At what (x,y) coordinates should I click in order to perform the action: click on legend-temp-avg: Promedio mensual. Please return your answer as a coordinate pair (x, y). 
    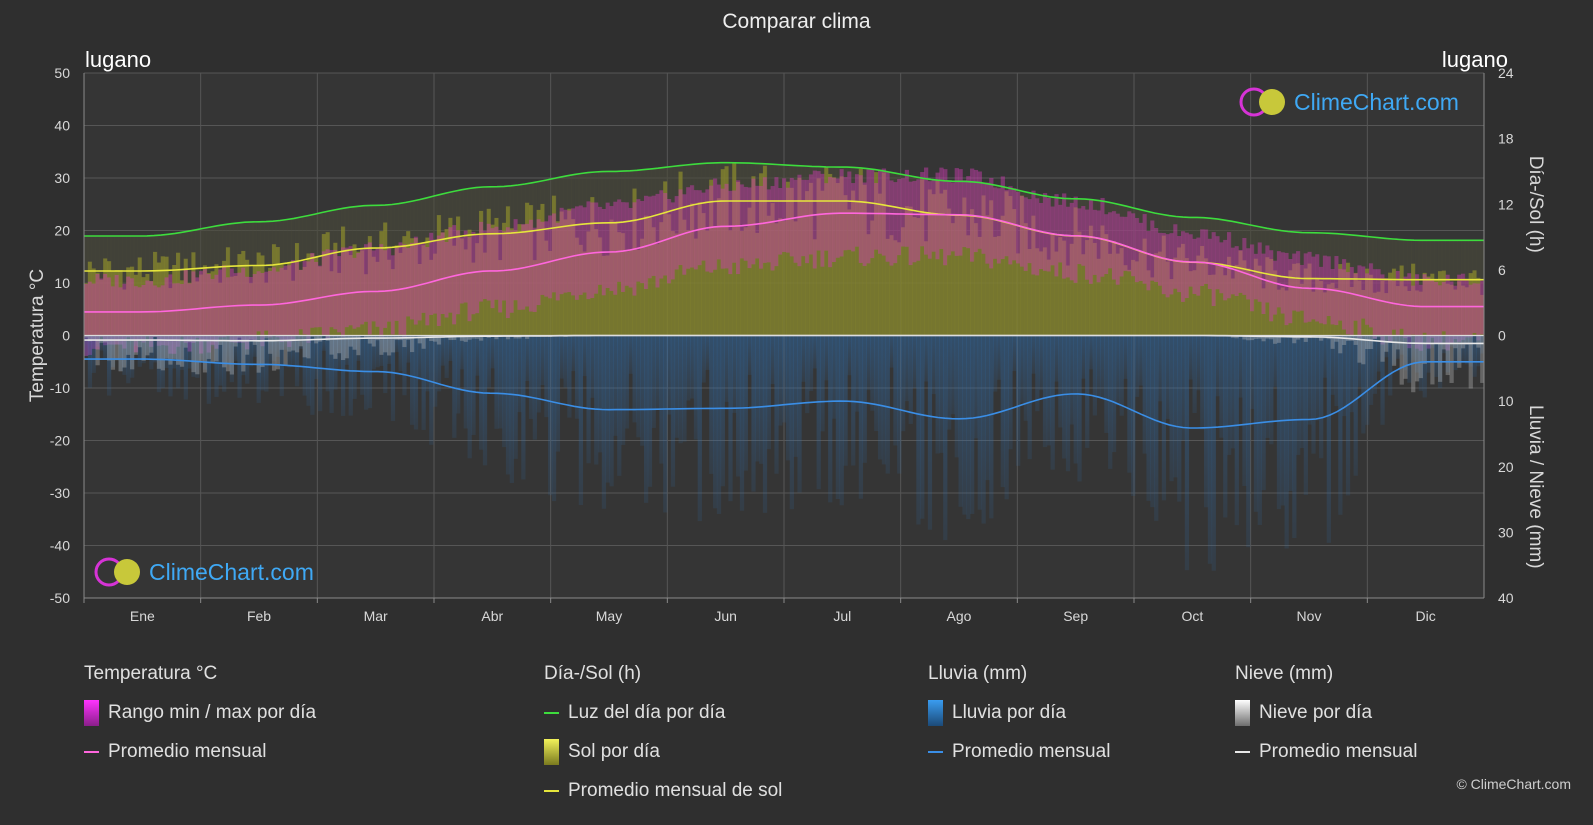
    Looking at the image, I should click on (200, 751).